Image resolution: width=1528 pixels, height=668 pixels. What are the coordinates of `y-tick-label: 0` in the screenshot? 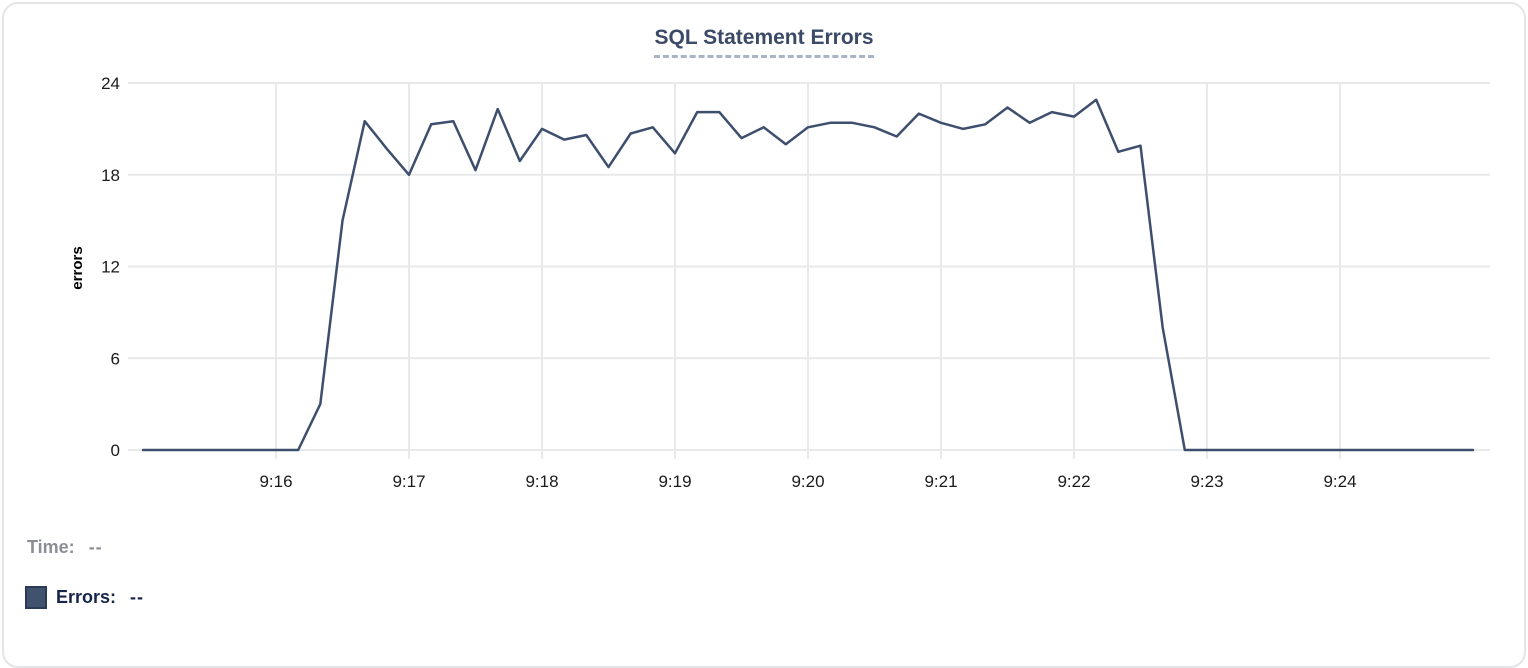 It's located at (115, 450).